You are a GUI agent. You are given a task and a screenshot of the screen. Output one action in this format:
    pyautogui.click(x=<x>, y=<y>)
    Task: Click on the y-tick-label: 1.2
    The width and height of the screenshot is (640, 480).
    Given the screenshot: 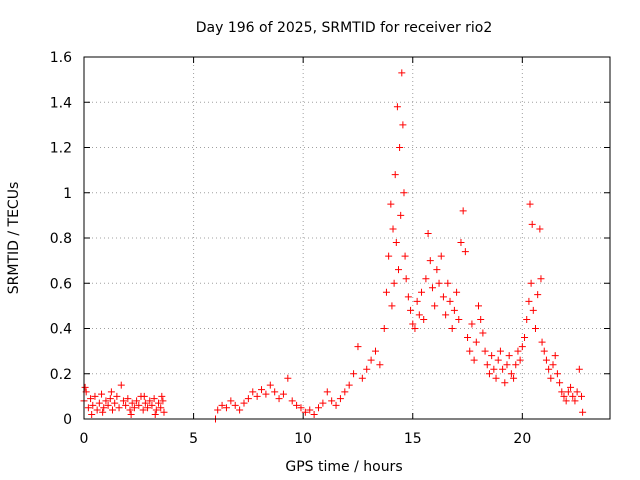 What is the action you would take?
    pyautogui.click(x=61, y=149)
    